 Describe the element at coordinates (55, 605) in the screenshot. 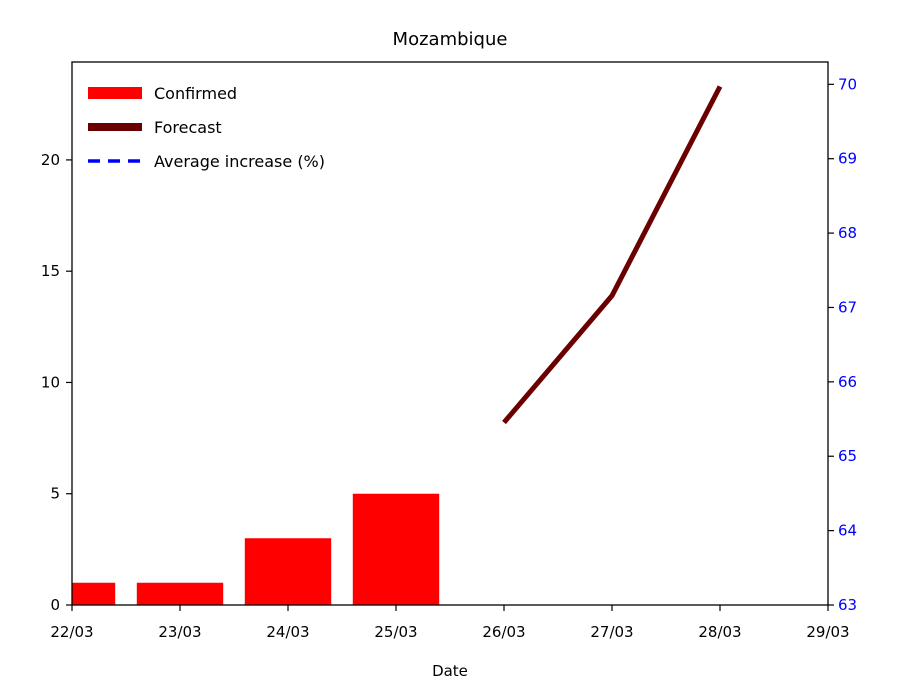

I see `y-tick-label: 0` at that location.